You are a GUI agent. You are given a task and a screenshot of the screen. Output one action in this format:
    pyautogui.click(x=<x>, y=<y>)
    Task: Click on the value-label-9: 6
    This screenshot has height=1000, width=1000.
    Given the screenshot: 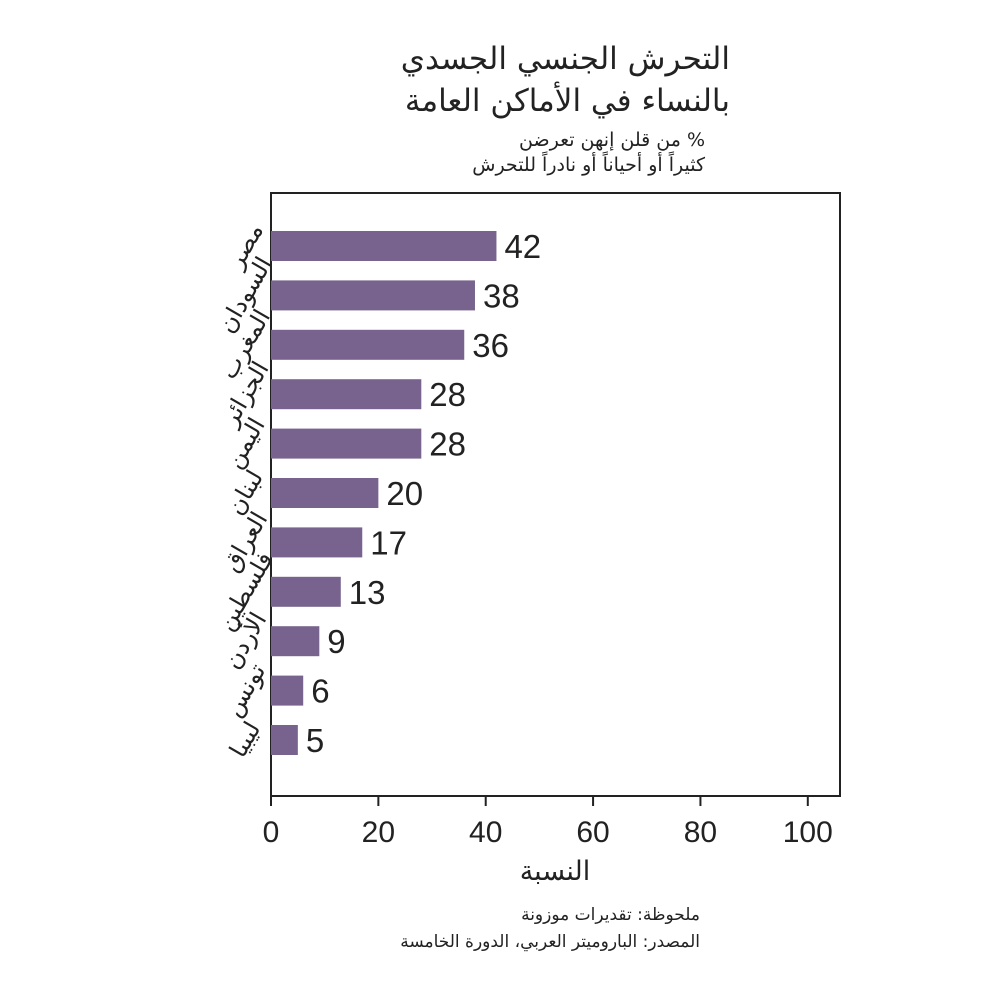 What is the action you would take?
    pyautogui.click(x=320, y=691)
    